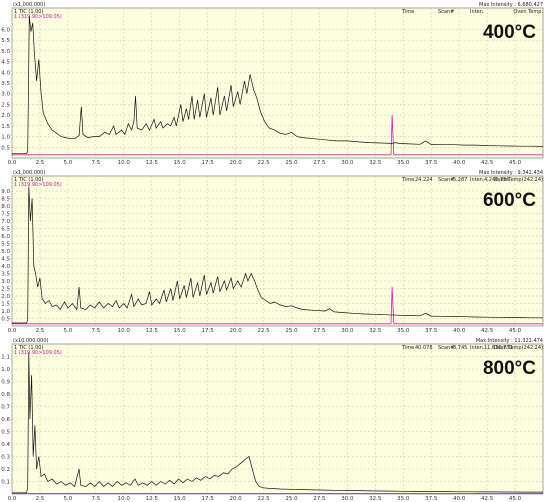 The image size is (550, 502). I want to click on temperature-label: 800°C, so click(509, 368).